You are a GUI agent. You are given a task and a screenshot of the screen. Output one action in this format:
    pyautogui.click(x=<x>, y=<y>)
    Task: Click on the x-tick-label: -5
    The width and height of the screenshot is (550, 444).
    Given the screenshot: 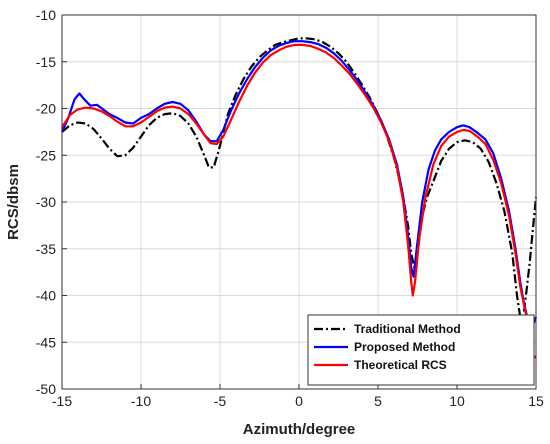 What is the action you would take?
    pyautogui.click(x=220, y=401)
    